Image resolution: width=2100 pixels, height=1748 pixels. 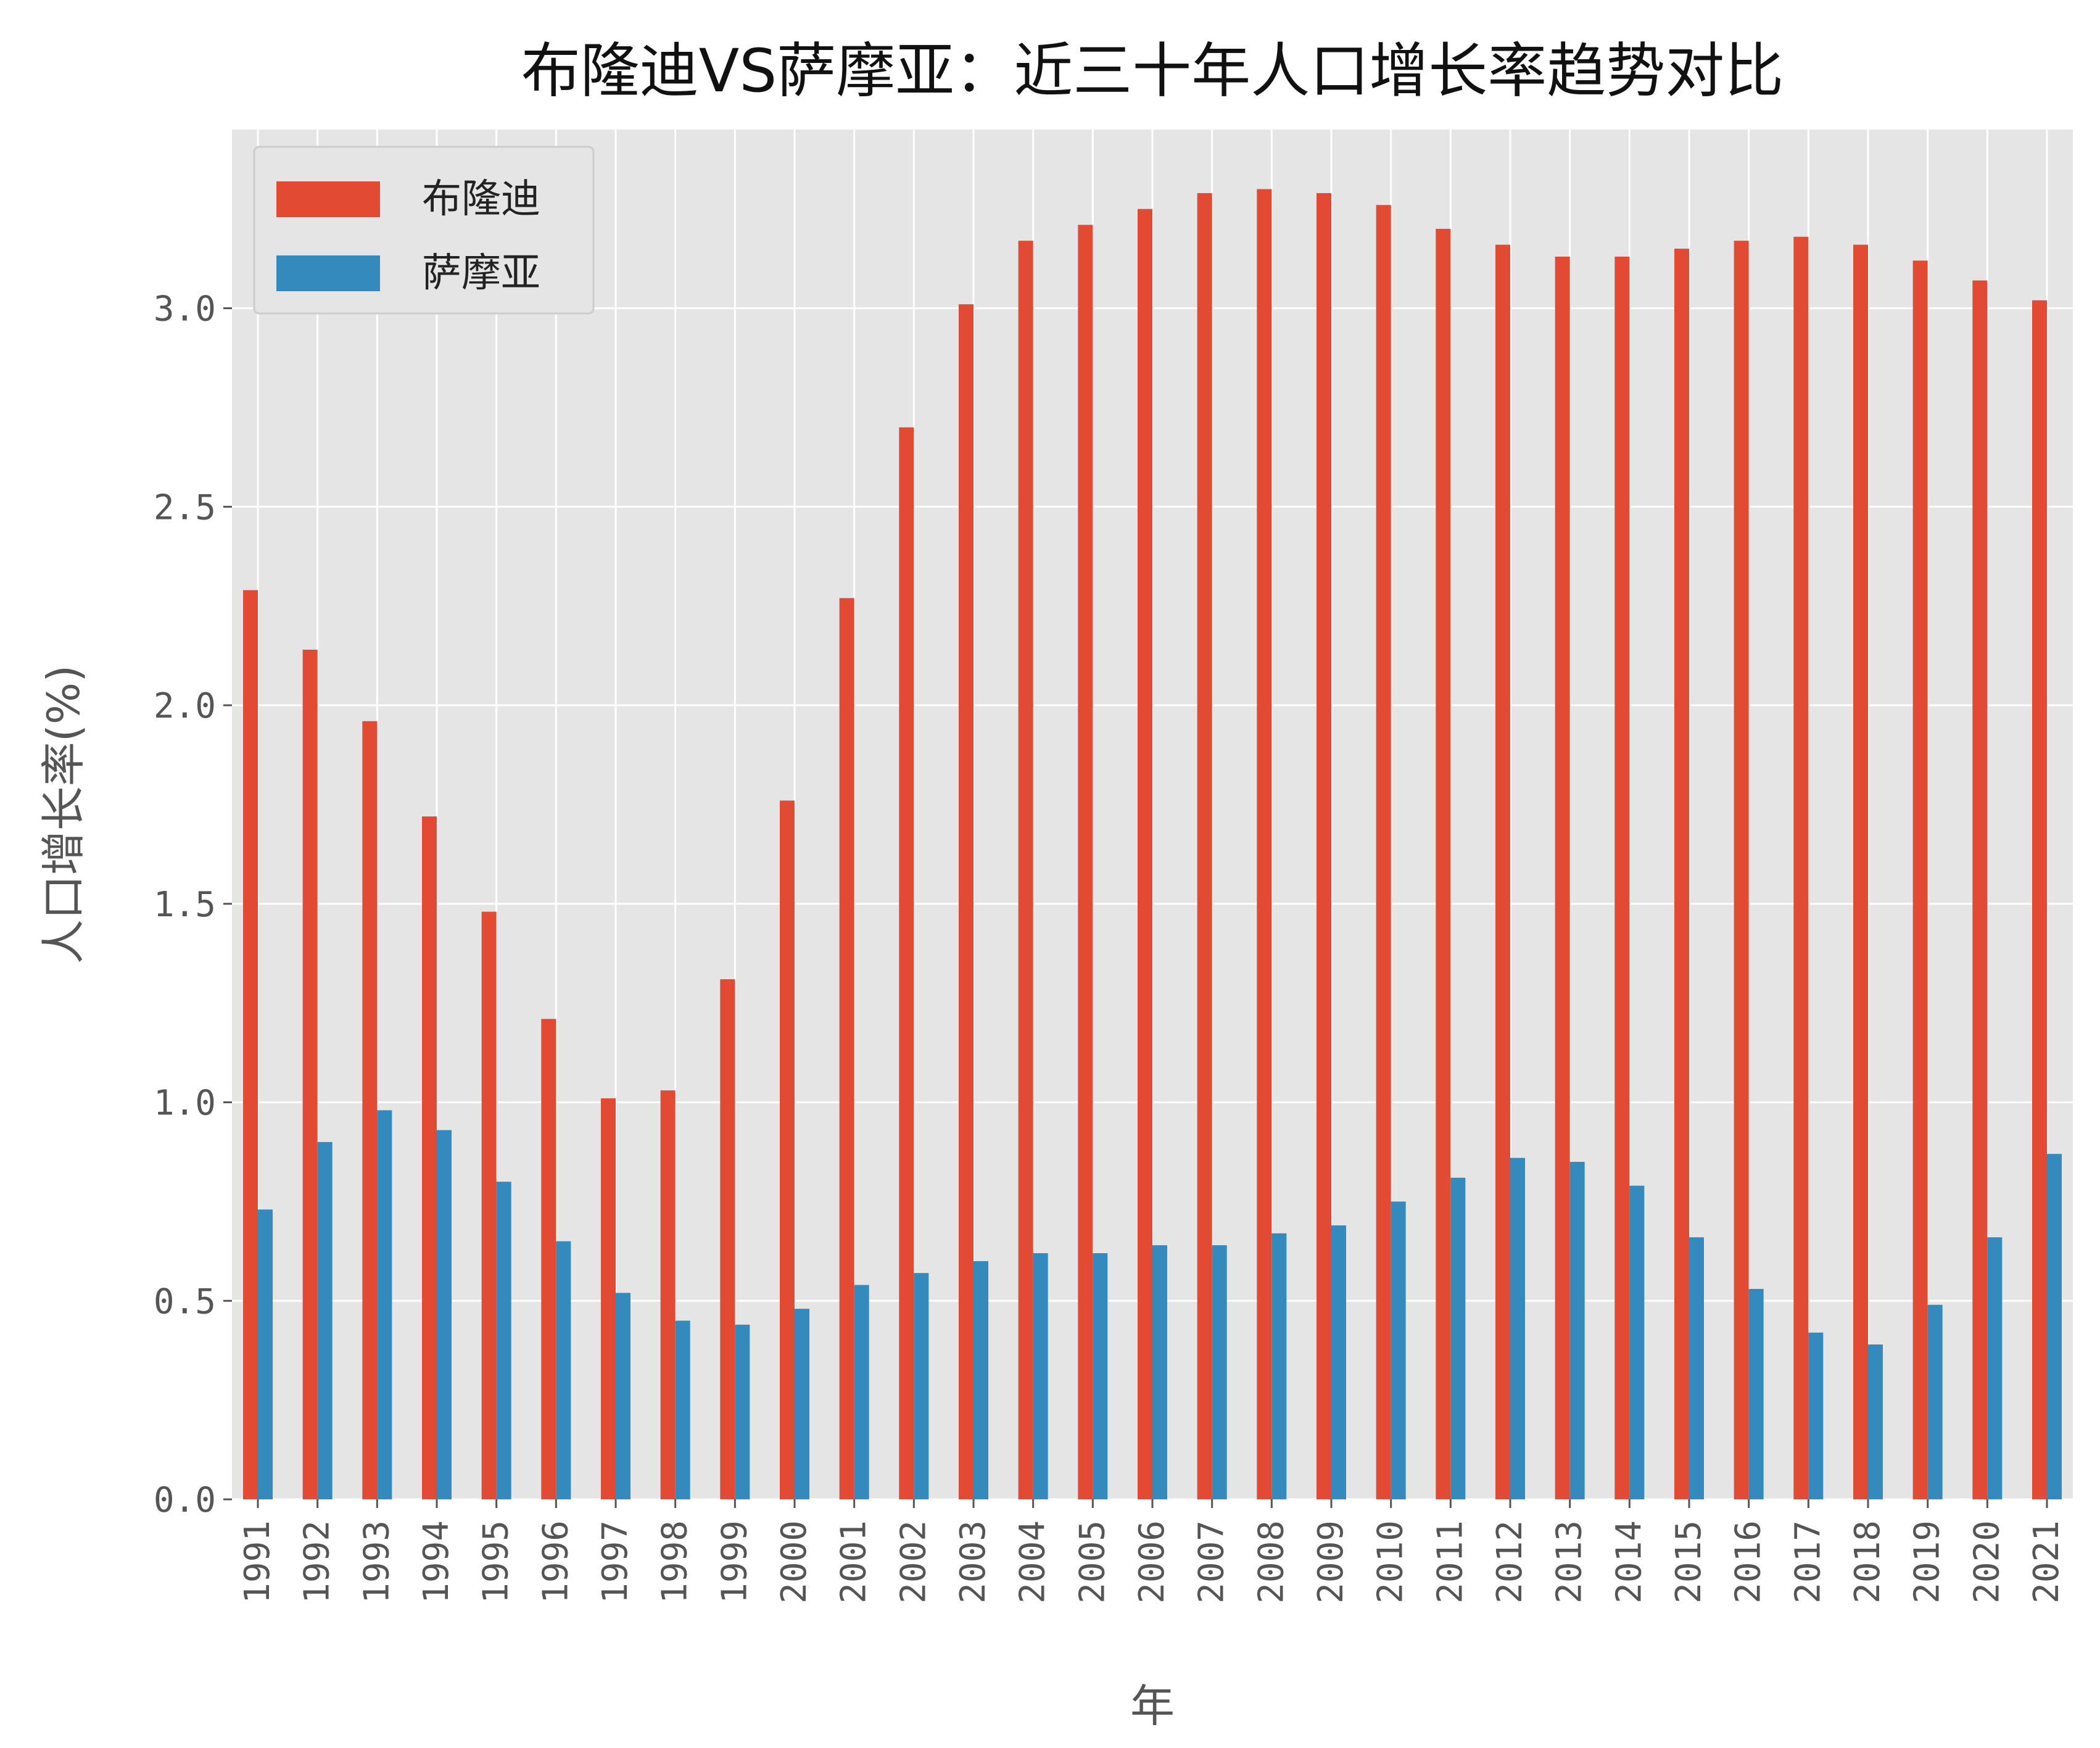 I want to click on bar-samoa-1995, so click(x=503, y=1340).